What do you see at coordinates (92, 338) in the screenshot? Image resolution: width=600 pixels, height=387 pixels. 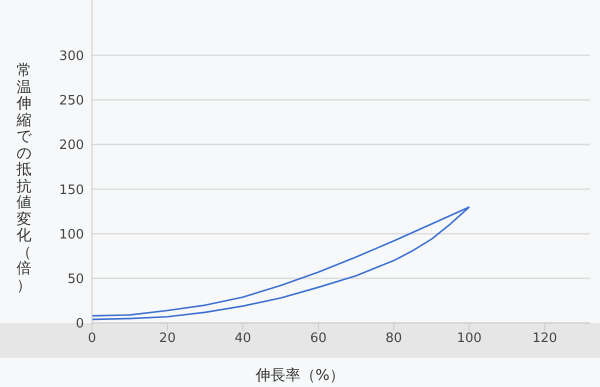 I see `x-tick-label: 0` at bounding box center [92, 338].